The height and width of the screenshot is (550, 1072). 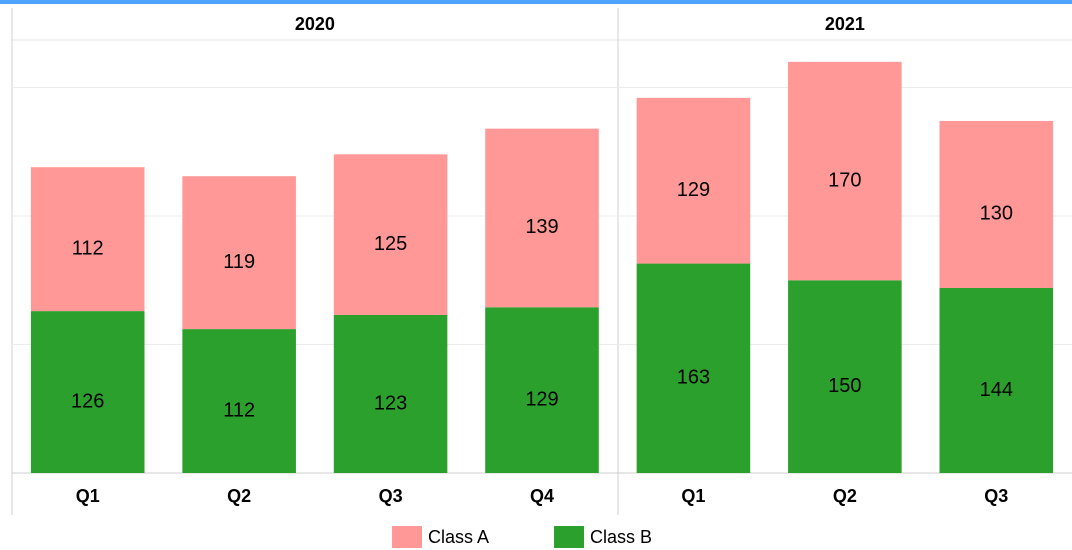 What do you see at coordinates (996, 214) in the screenshot?
I see `data-label: 130` at bounding box center [996, 214].